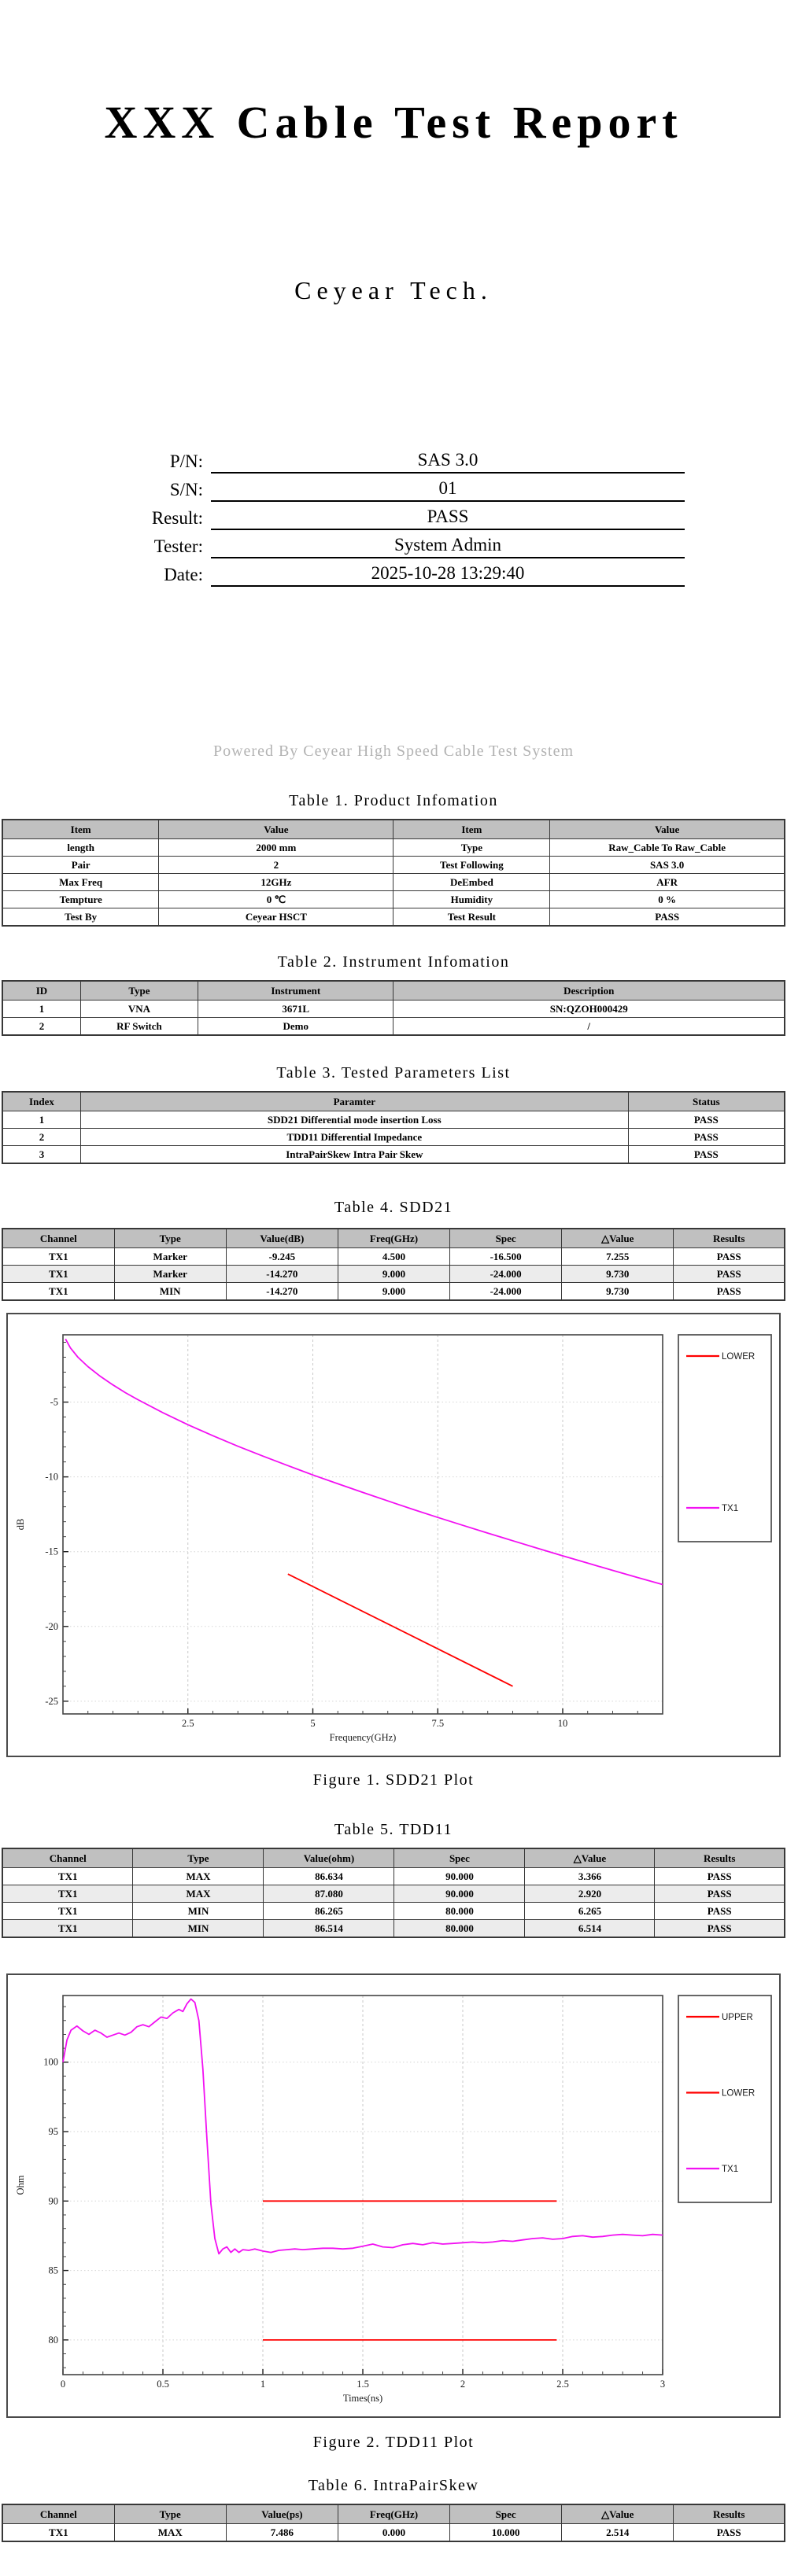 This screenshot has width=787, height=2576. Describe the element at coordinates (725, 2099) in the screenshot. I see `legend: UPPER LOWER TX1` at that location.